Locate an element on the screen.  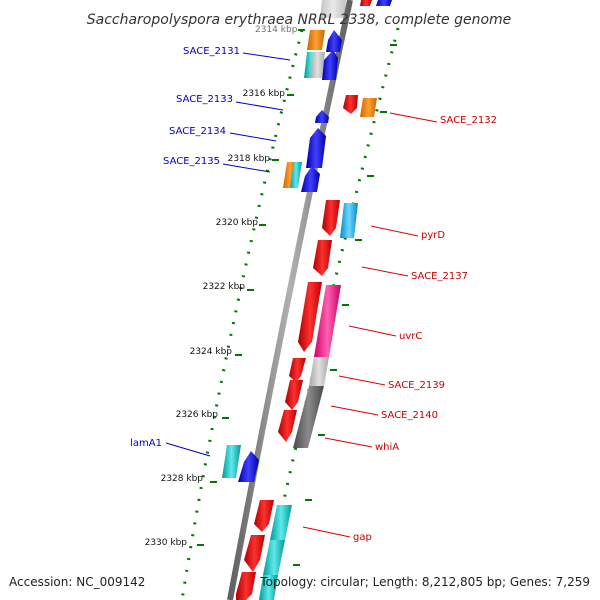
gene-faded-top is located at coordinates (333, 9).